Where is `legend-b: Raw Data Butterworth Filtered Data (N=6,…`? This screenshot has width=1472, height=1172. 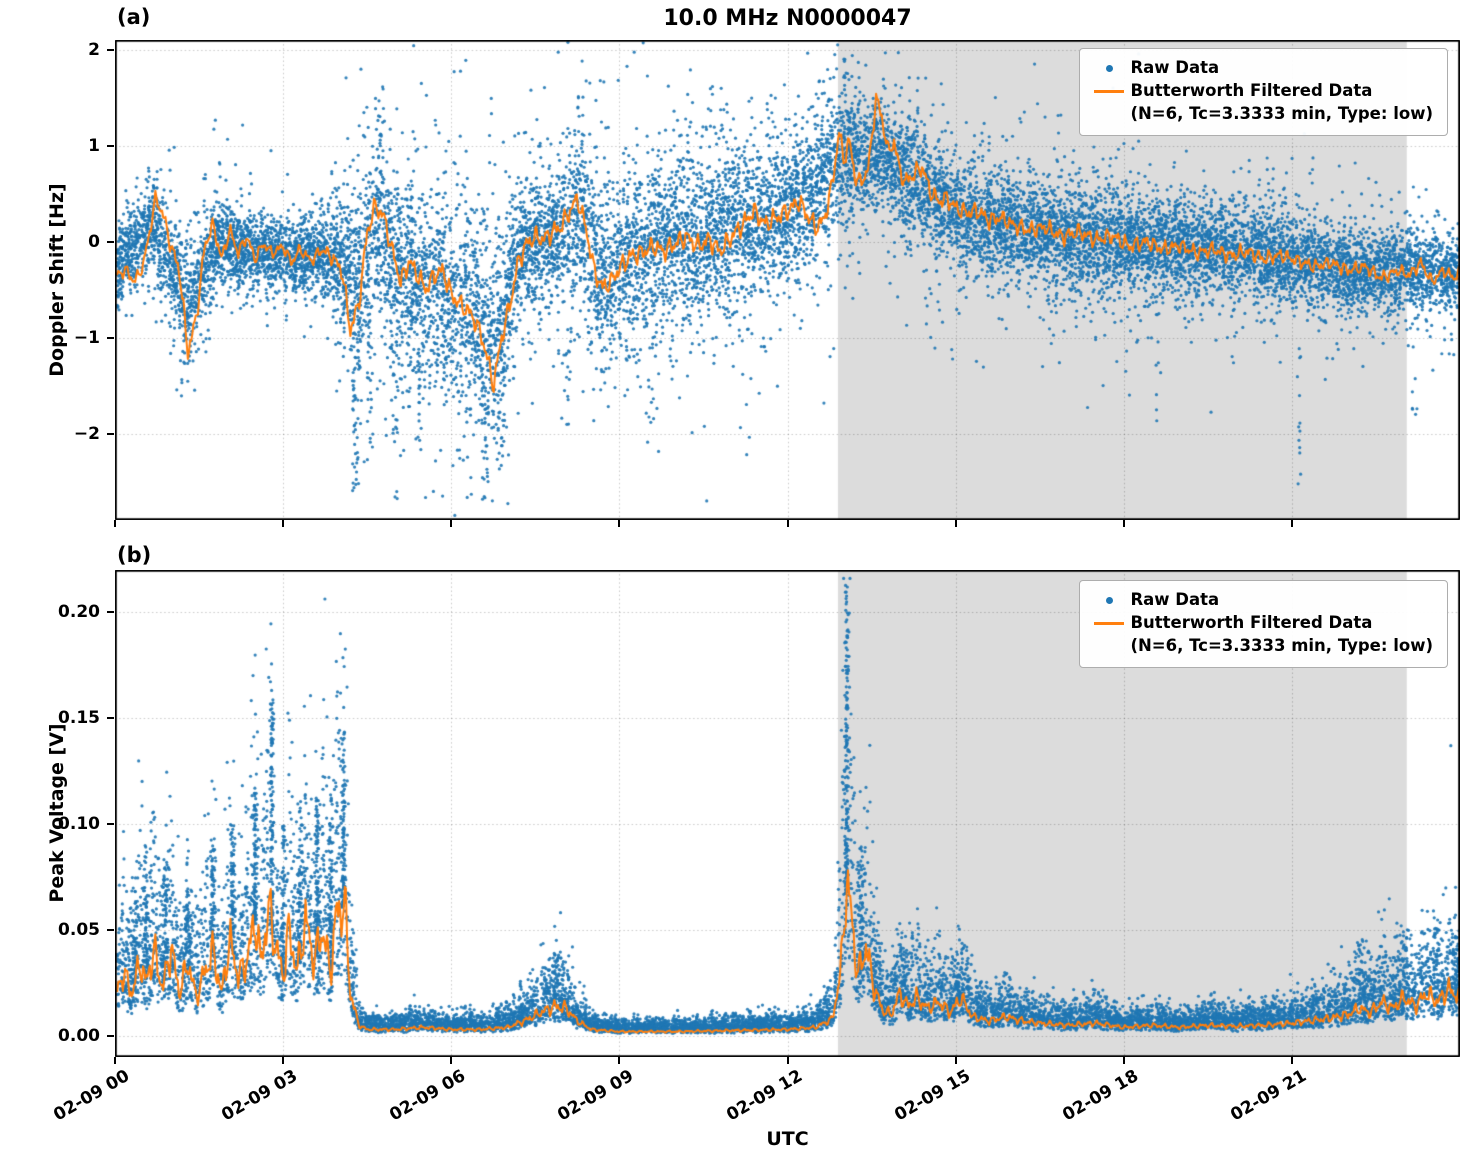
legend-b: Raw Data Butterworth Filtered Data (N=6,… is located at coordinates (1263, 624).